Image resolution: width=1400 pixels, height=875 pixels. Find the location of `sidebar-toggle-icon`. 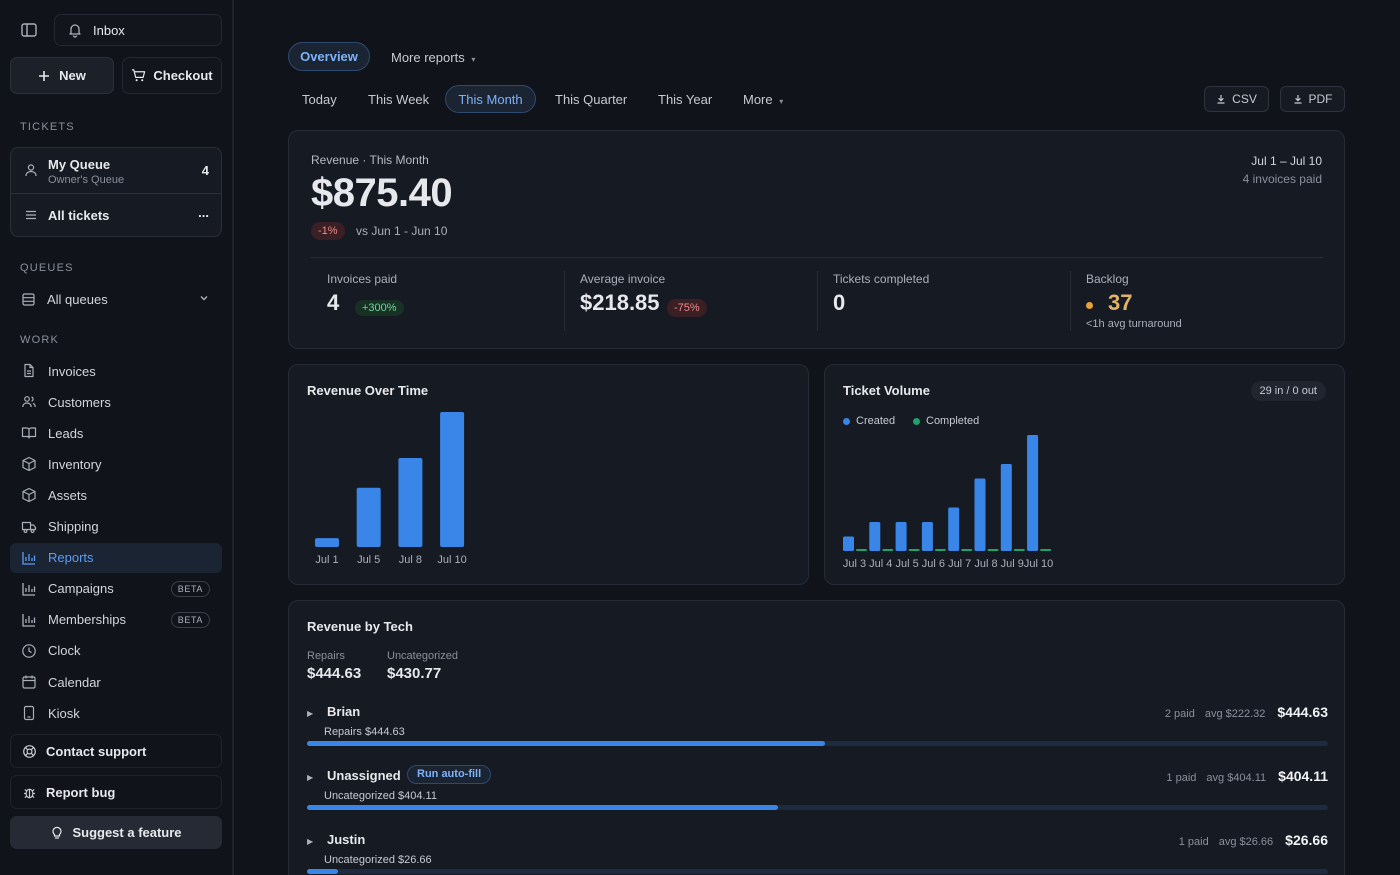

sidebar-toggle-icon is located at coordinates (29, 30).